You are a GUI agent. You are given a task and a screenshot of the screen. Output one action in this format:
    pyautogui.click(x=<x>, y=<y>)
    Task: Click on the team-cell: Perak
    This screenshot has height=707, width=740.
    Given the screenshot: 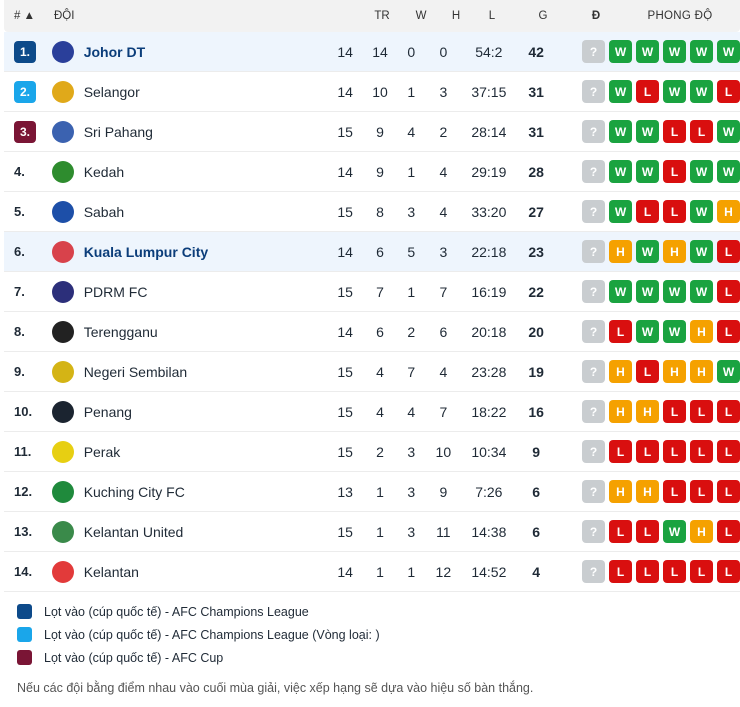 What is the action you would take?
    pyautogui.click(x=175, y=451)
    